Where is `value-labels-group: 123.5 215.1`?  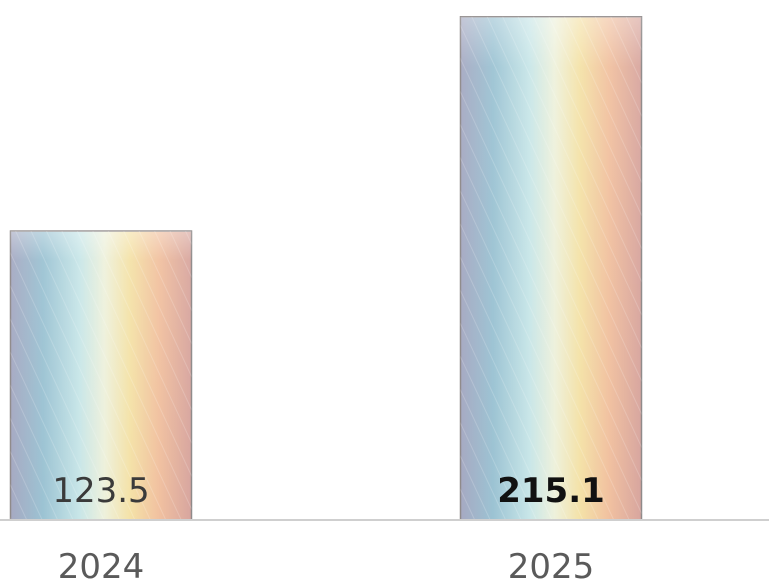 value-labels-group: 123.5 215.1 is located at coordinates (328, 491).